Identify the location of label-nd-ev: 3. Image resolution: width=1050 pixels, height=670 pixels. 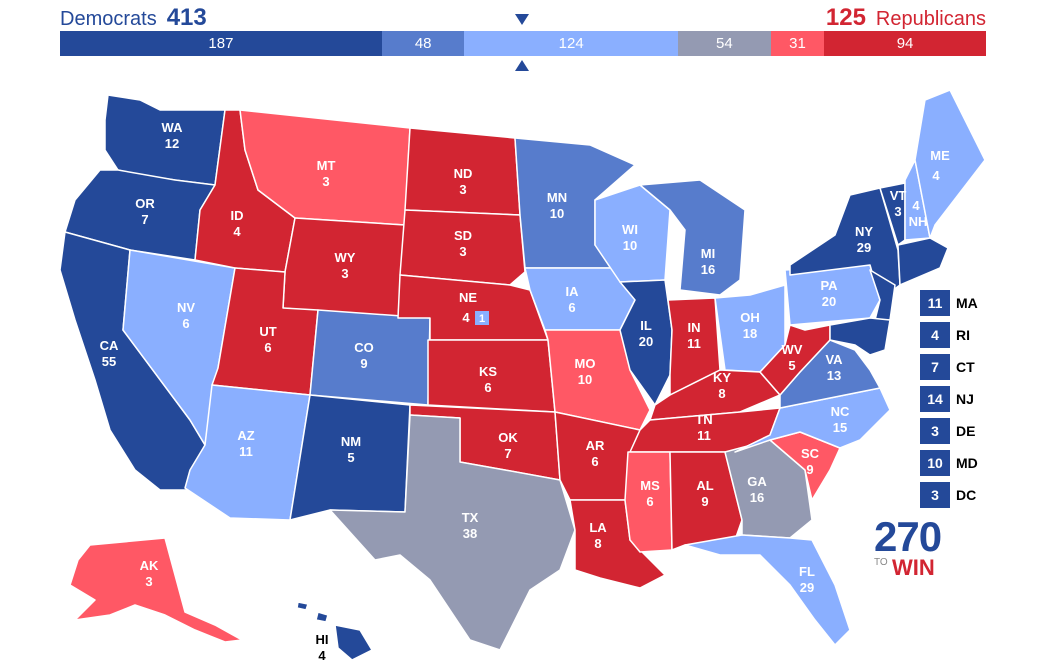
(462, 189).